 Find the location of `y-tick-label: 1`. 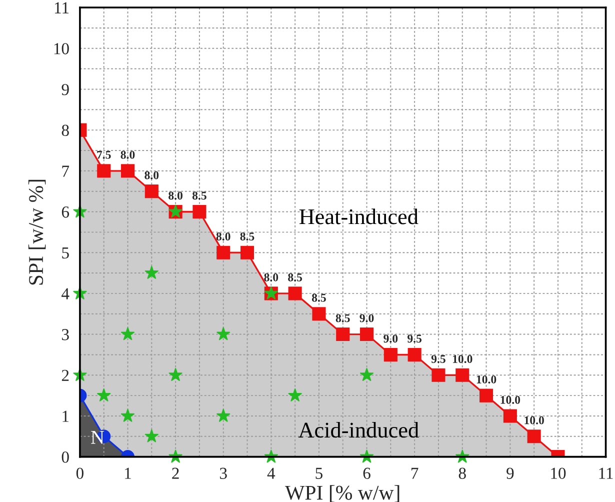

y-tick-label: 1 is located at coordinates (65, 416).